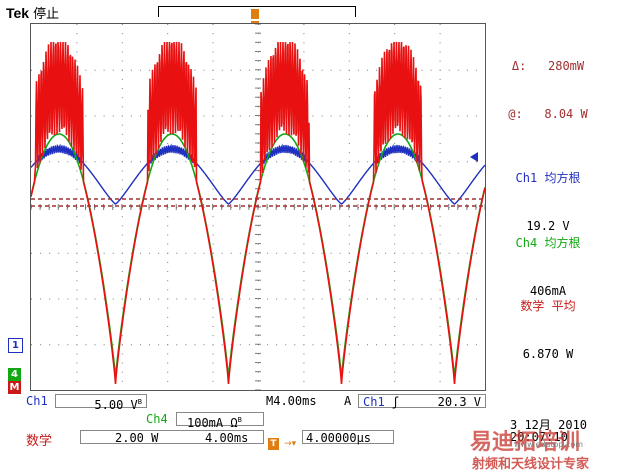  I want to click on measurement-math-mean: 数学 平均 6.870 W, so click(548, 322).